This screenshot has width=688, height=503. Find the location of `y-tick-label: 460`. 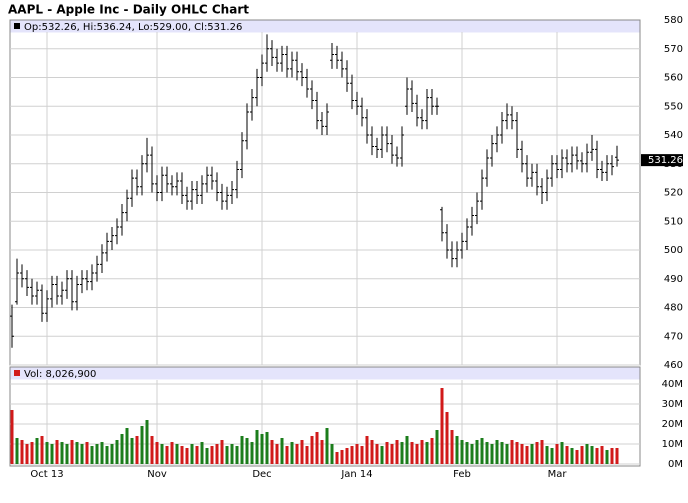

y-tick-label: 460 is located at coordinates (673, 365).